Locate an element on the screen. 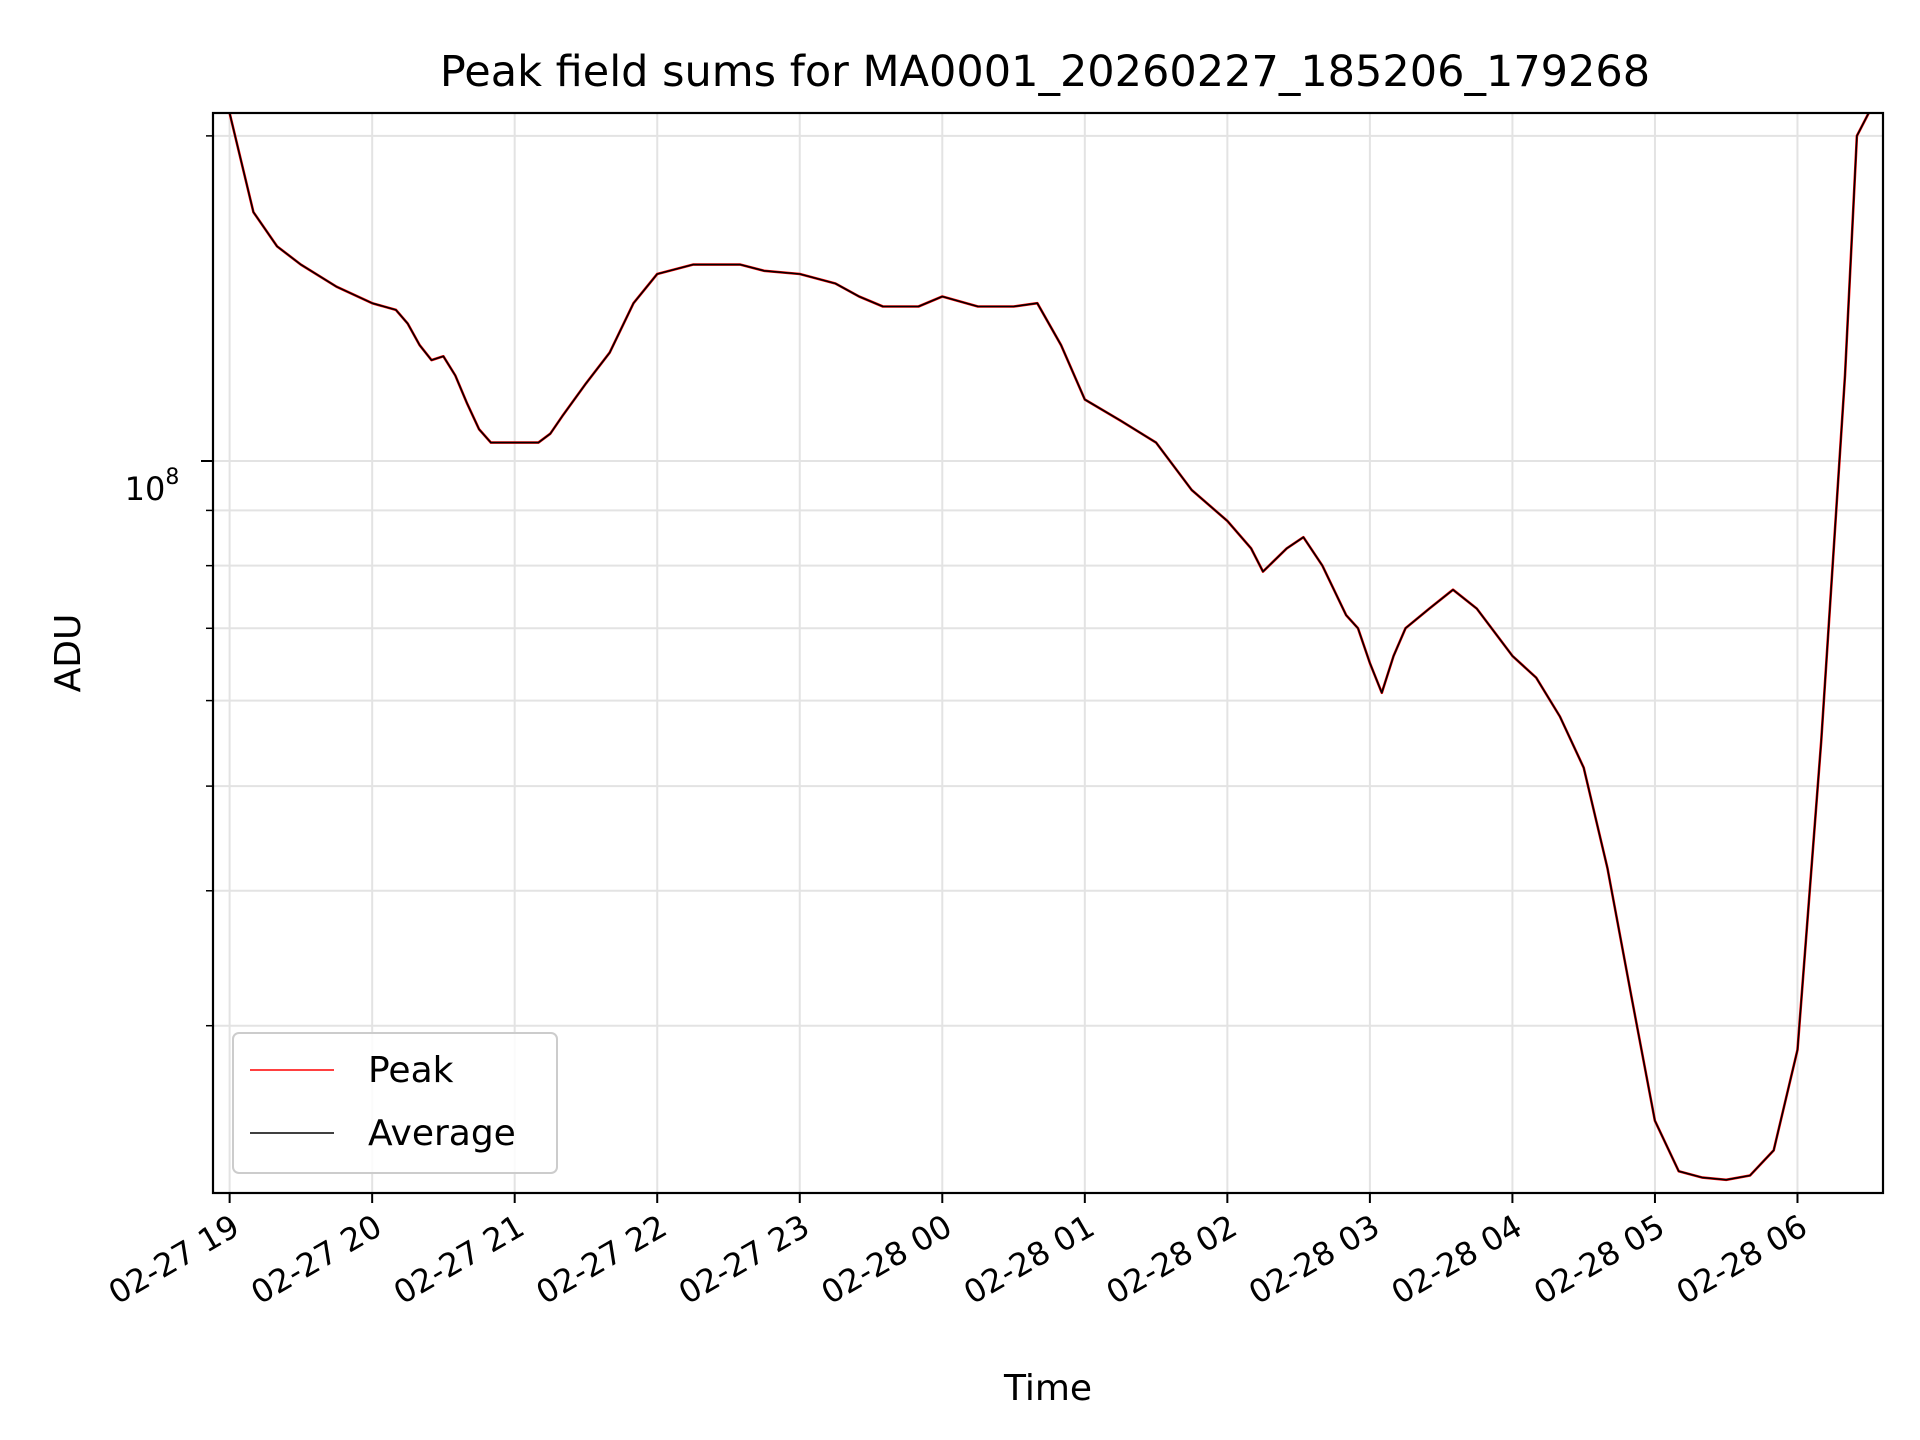 This screenshot has width=1920, height=1440. legend-box is located at coordinates (395, 1103).